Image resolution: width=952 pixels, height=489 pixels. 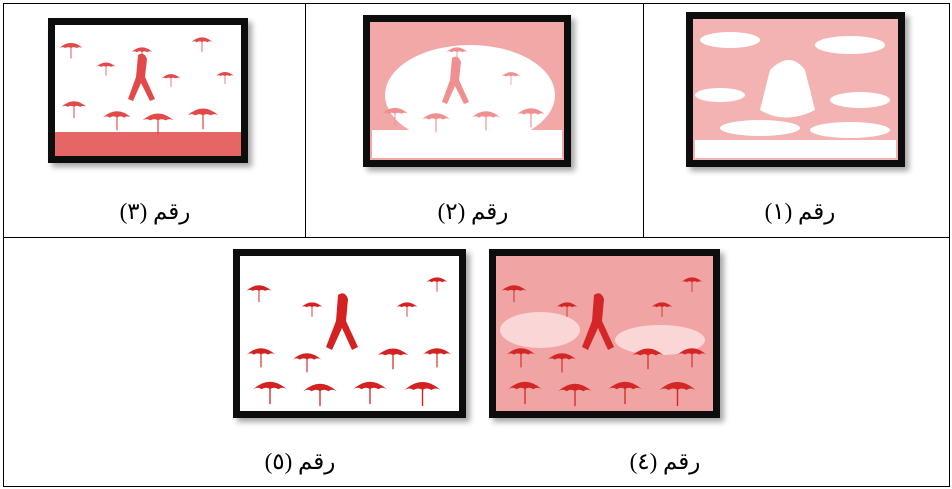 I want to click on caption: رقم (٥), so click(x=300, y=461).